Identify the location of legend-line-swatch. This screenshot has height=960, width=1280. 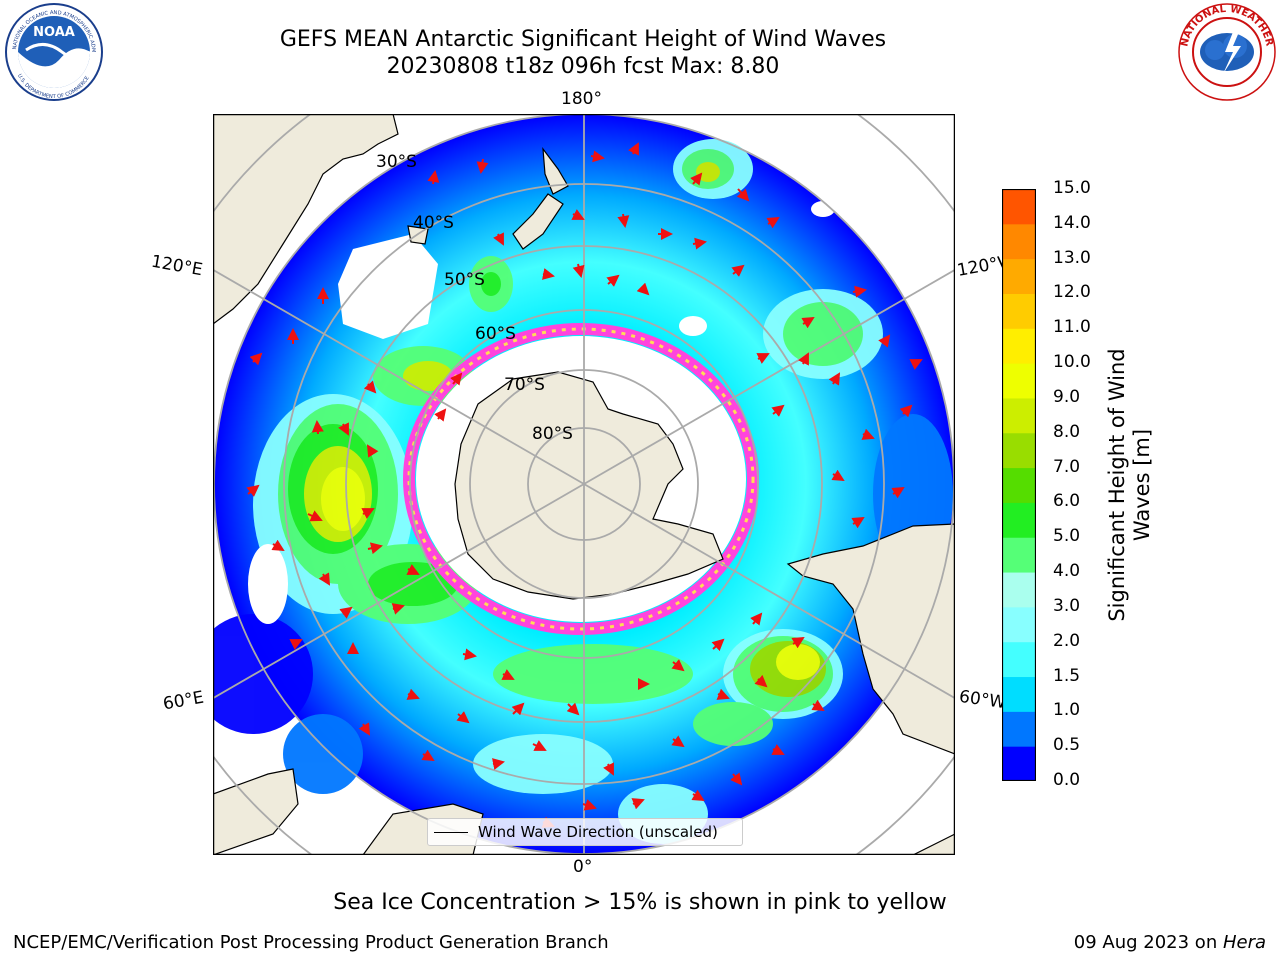
(451, 832).